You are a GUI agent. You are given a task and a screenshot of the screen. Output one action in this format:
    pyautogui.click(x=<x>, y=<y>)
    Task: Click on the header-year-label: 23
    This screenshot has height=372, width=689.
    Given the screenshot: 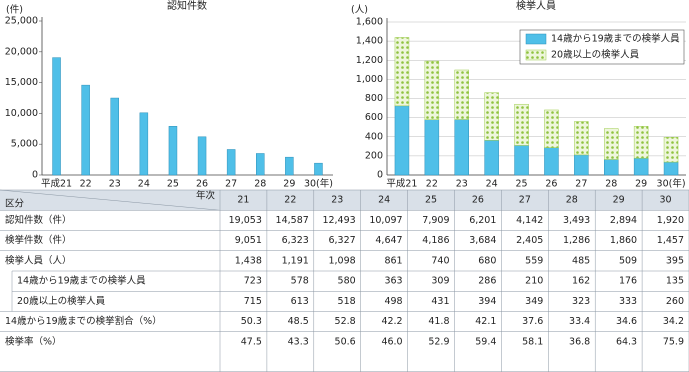 What is the action you would take?
    pyautogui.click(x=337, y=200)
    